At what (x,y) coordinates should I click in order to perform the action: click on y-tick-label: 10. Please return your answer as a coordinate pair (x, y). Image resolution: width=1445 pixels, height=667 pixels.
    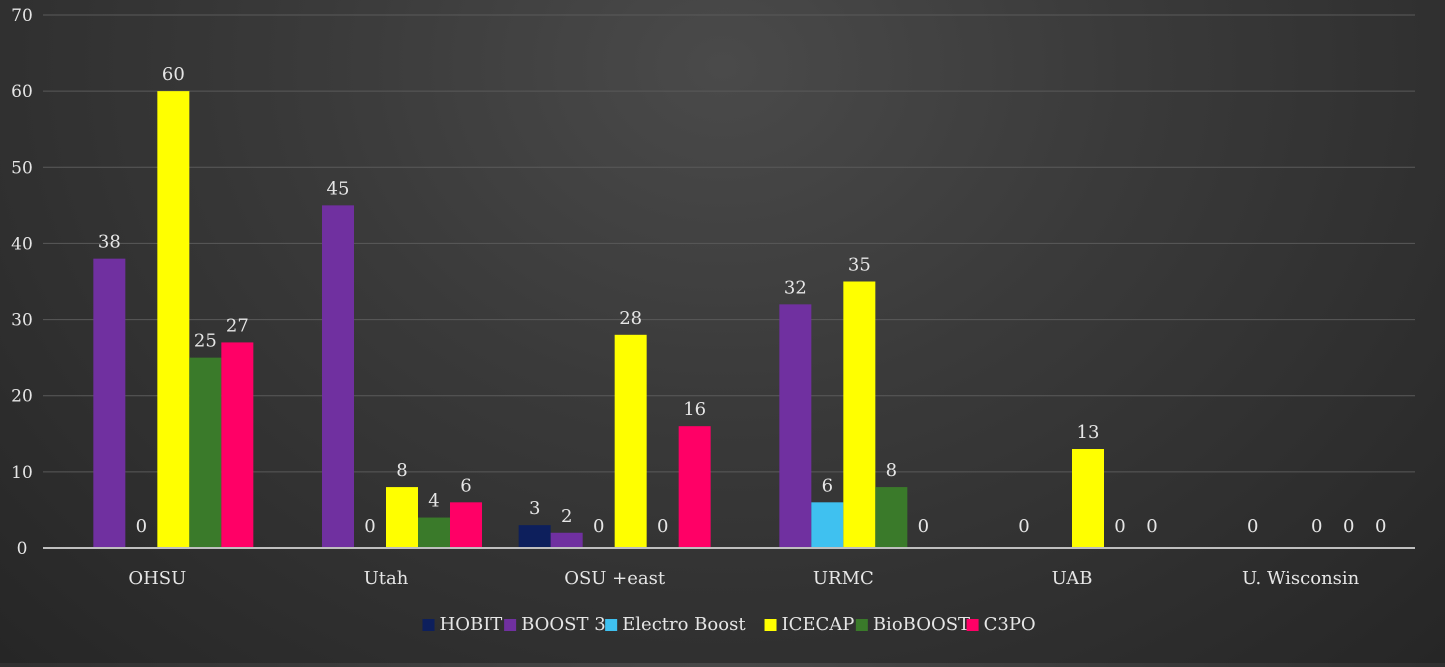
    Looking at the image, I should click on (22, 473).